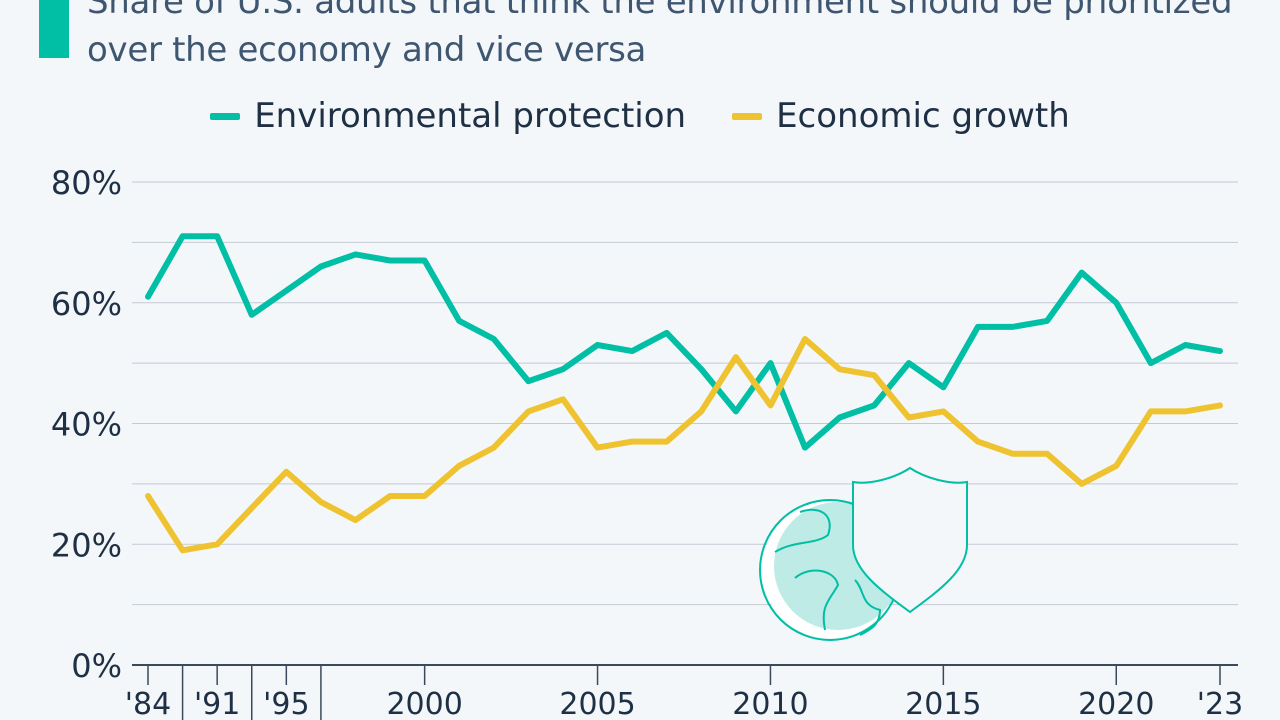 This screenshot has height=720, width=1280. Describe the element at coordinates (1116, 703) in the screenshot. I see `x-tick-label: 2020` at that location.